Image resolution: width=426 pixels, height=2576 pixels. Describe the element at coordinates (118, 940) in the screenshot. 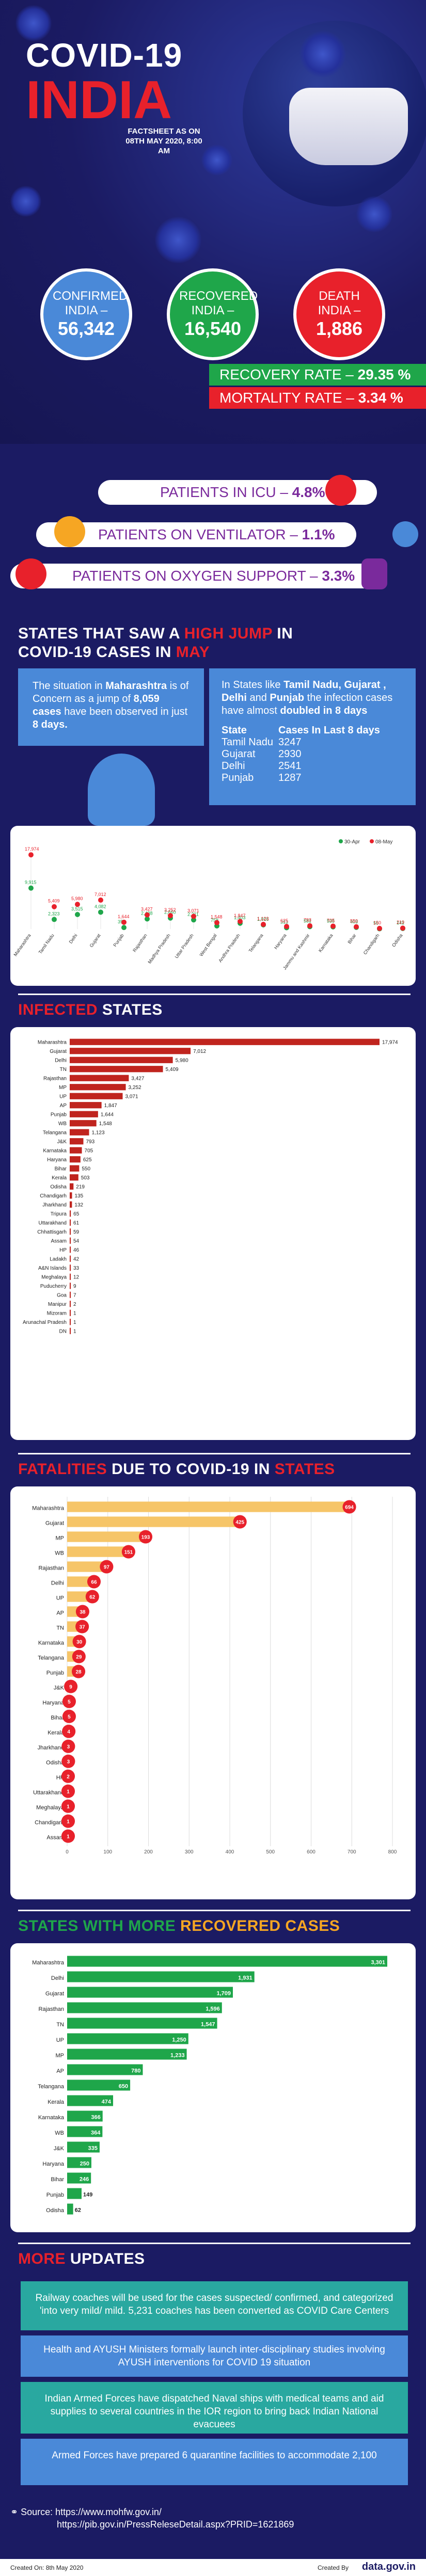

I see `tick-label: Punjab` at that location.